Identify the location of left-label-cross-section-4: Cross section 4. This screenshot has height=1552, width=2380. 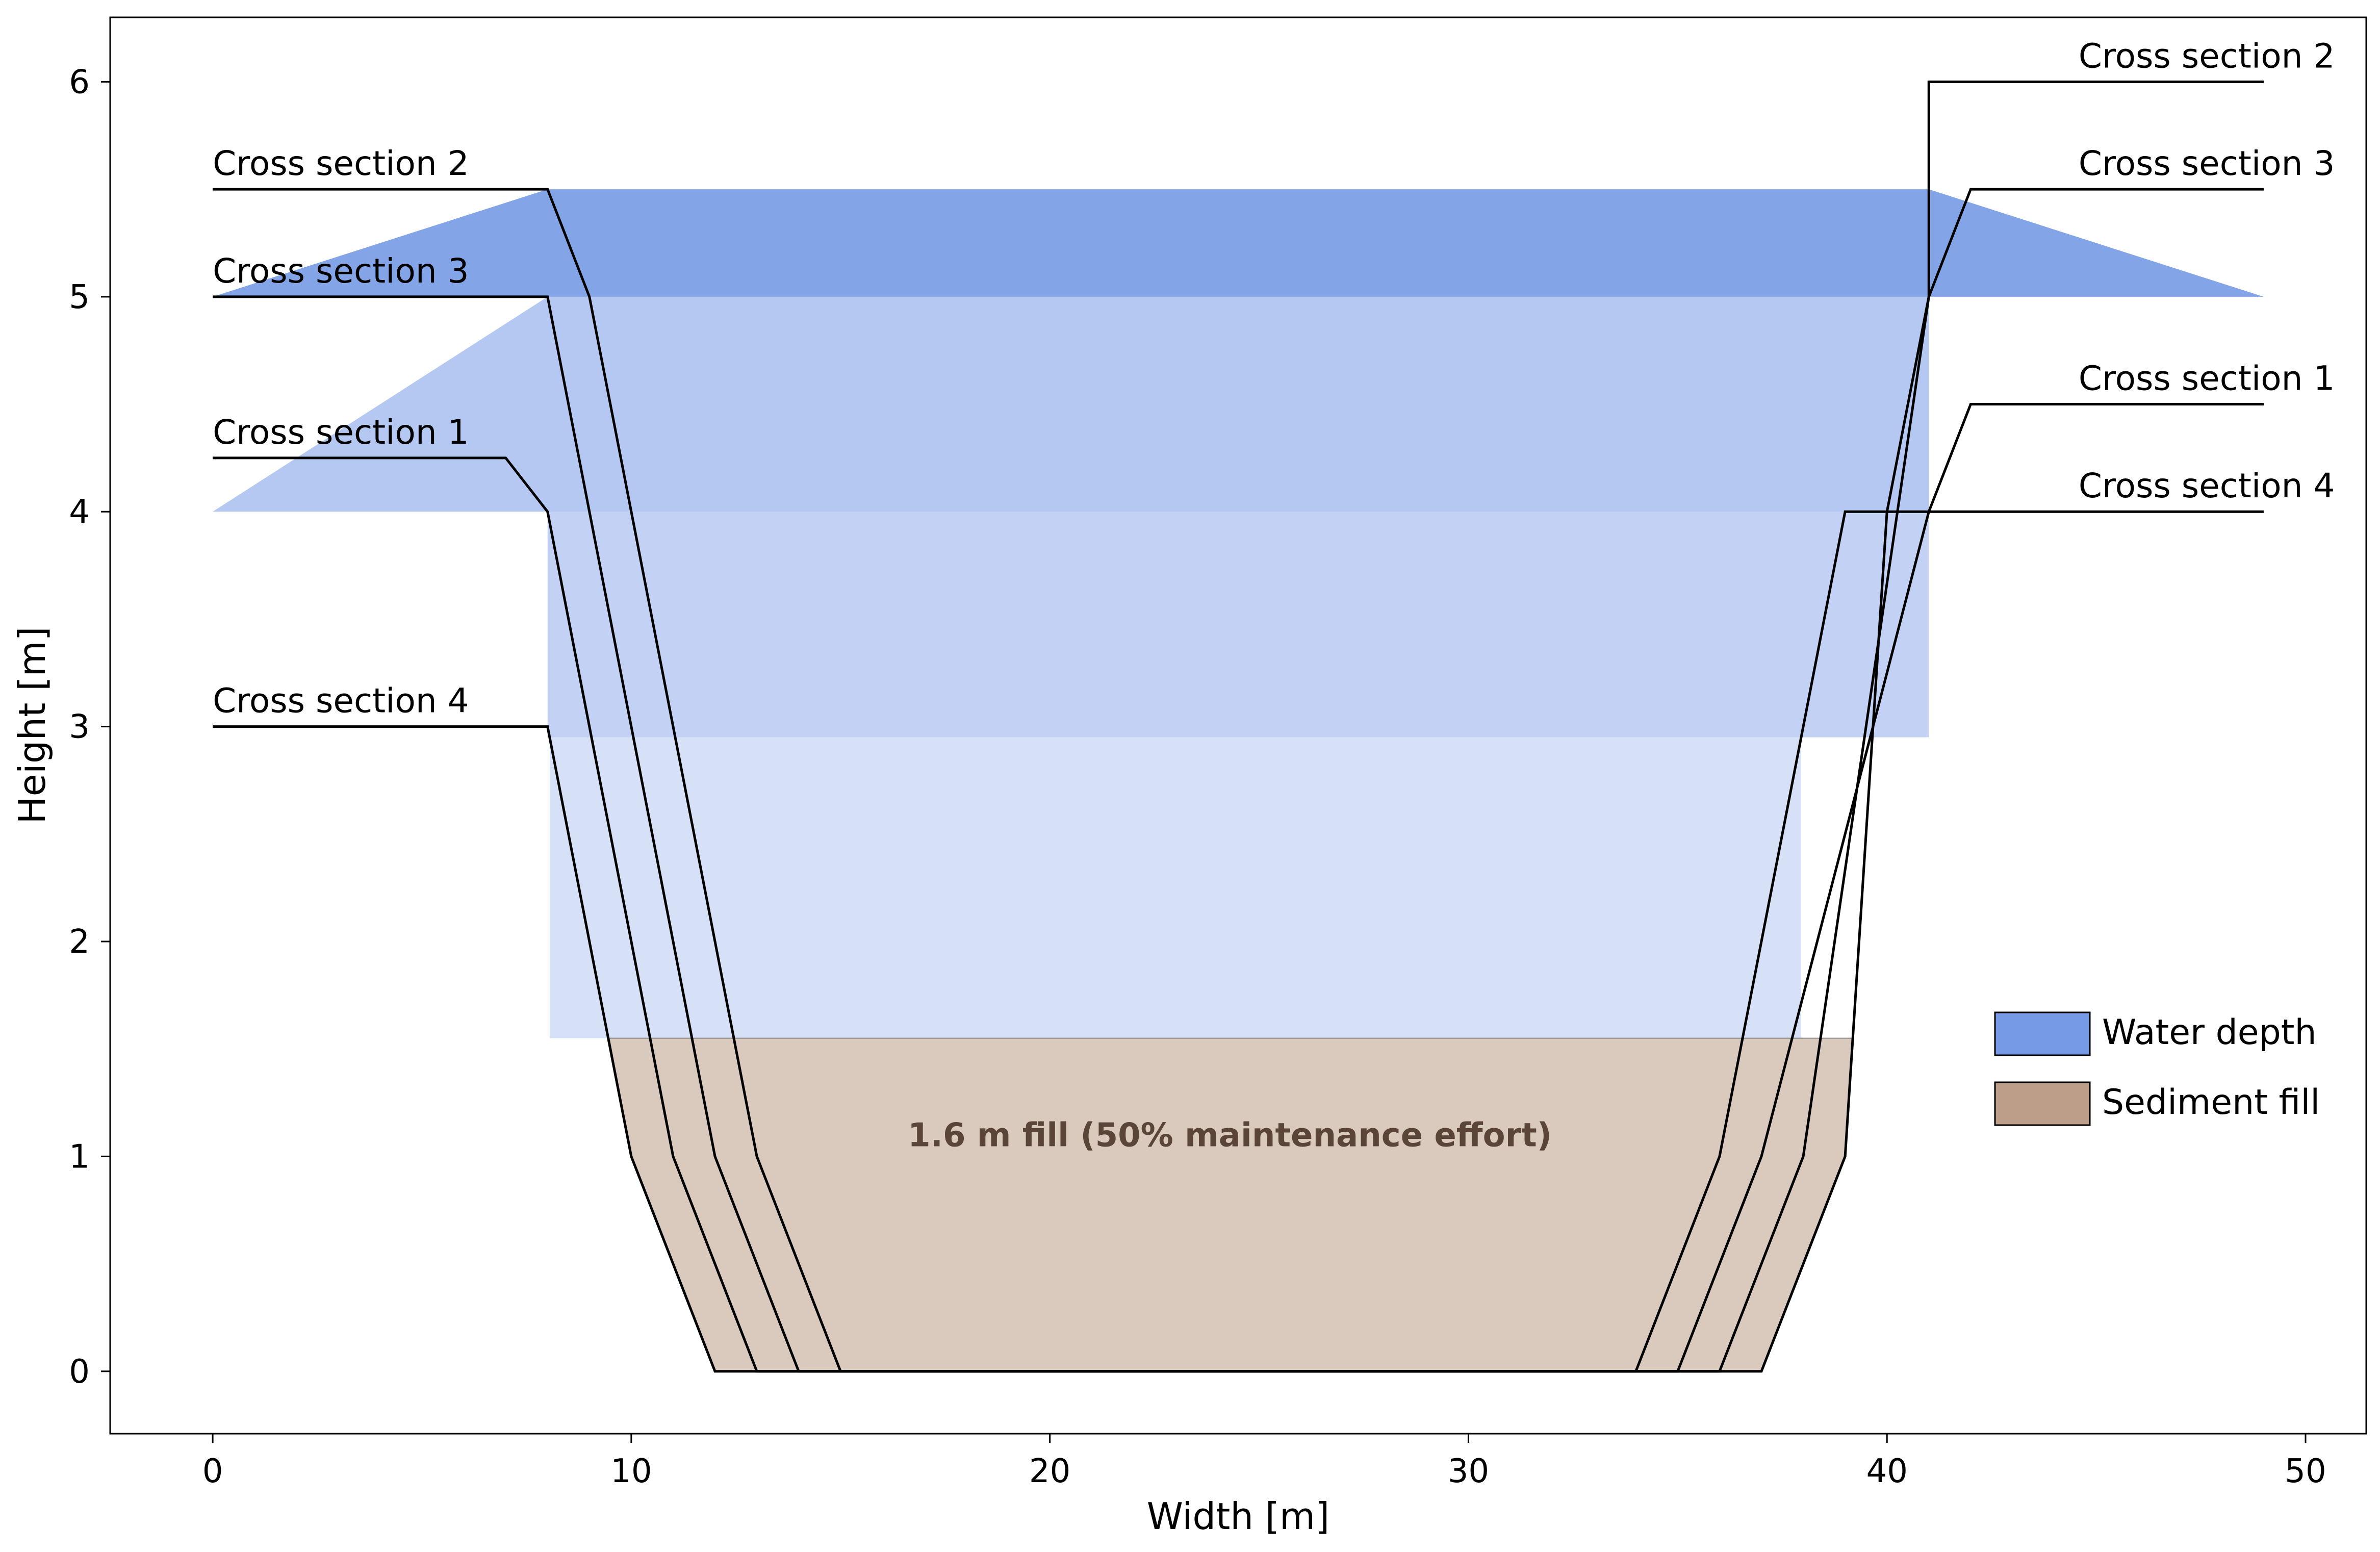
(341, 701).